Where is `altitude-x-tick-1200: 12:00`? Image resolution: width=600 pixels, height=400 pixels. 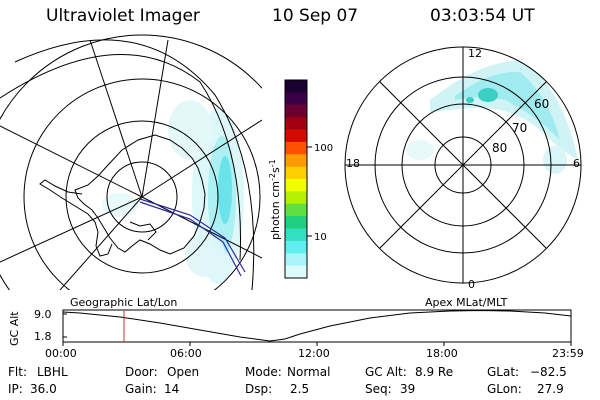 altitude-x-tick-1200: 12:00 is located at coordinates (314, 353).